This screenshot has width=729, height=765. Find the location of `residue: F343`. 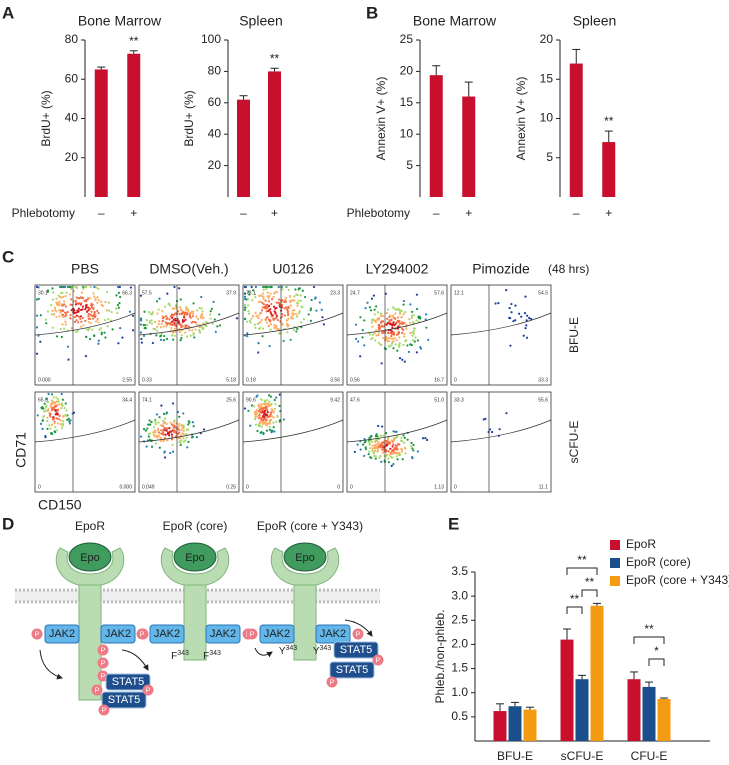

residue: F343 is located at coordinates (212, 656).